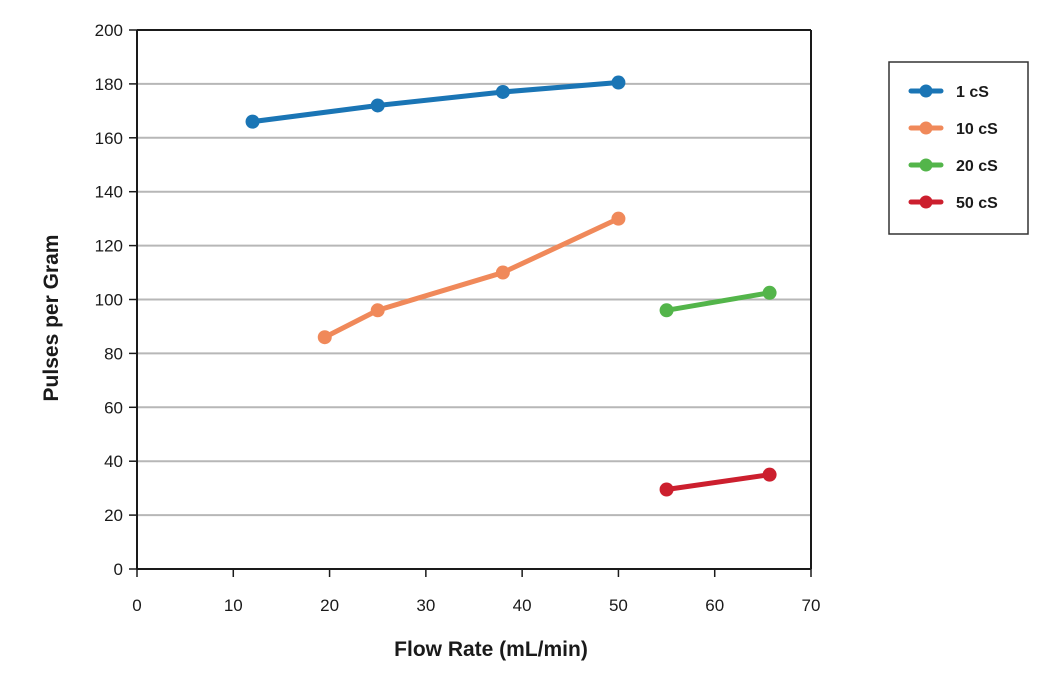 The image size is (1058, 699). I want to click on x-tick-label: 60, so click(714, 605).